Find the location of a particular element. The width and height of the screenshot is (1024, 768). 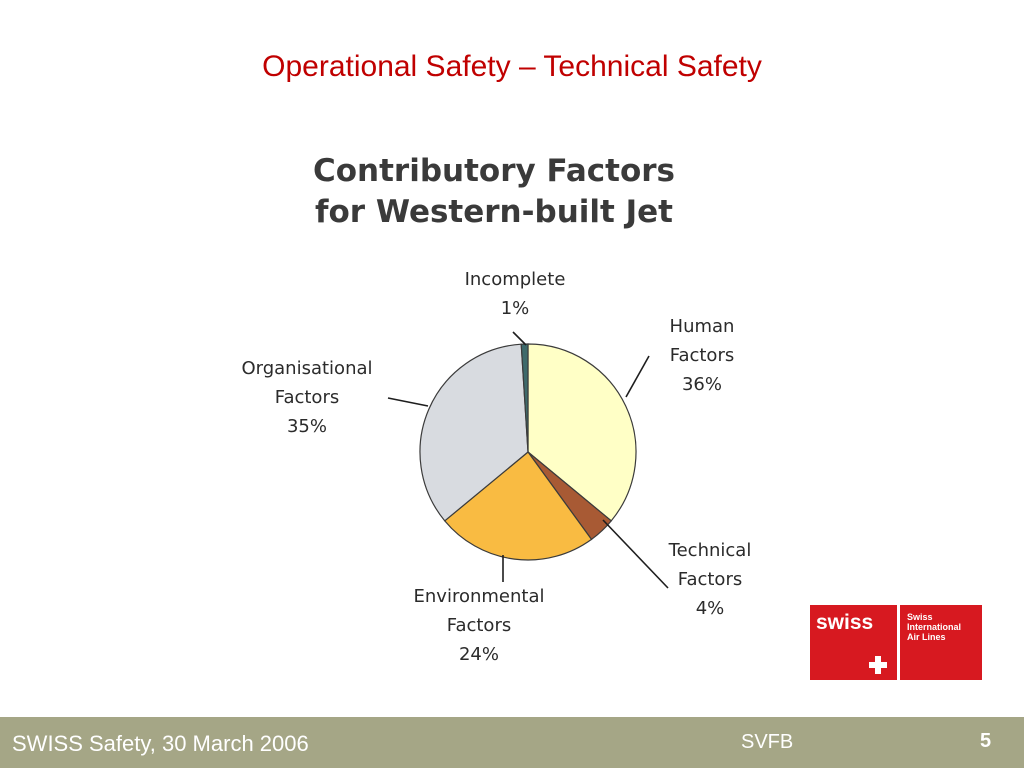

logo-line-2: International is located at coordinates (934, 627).